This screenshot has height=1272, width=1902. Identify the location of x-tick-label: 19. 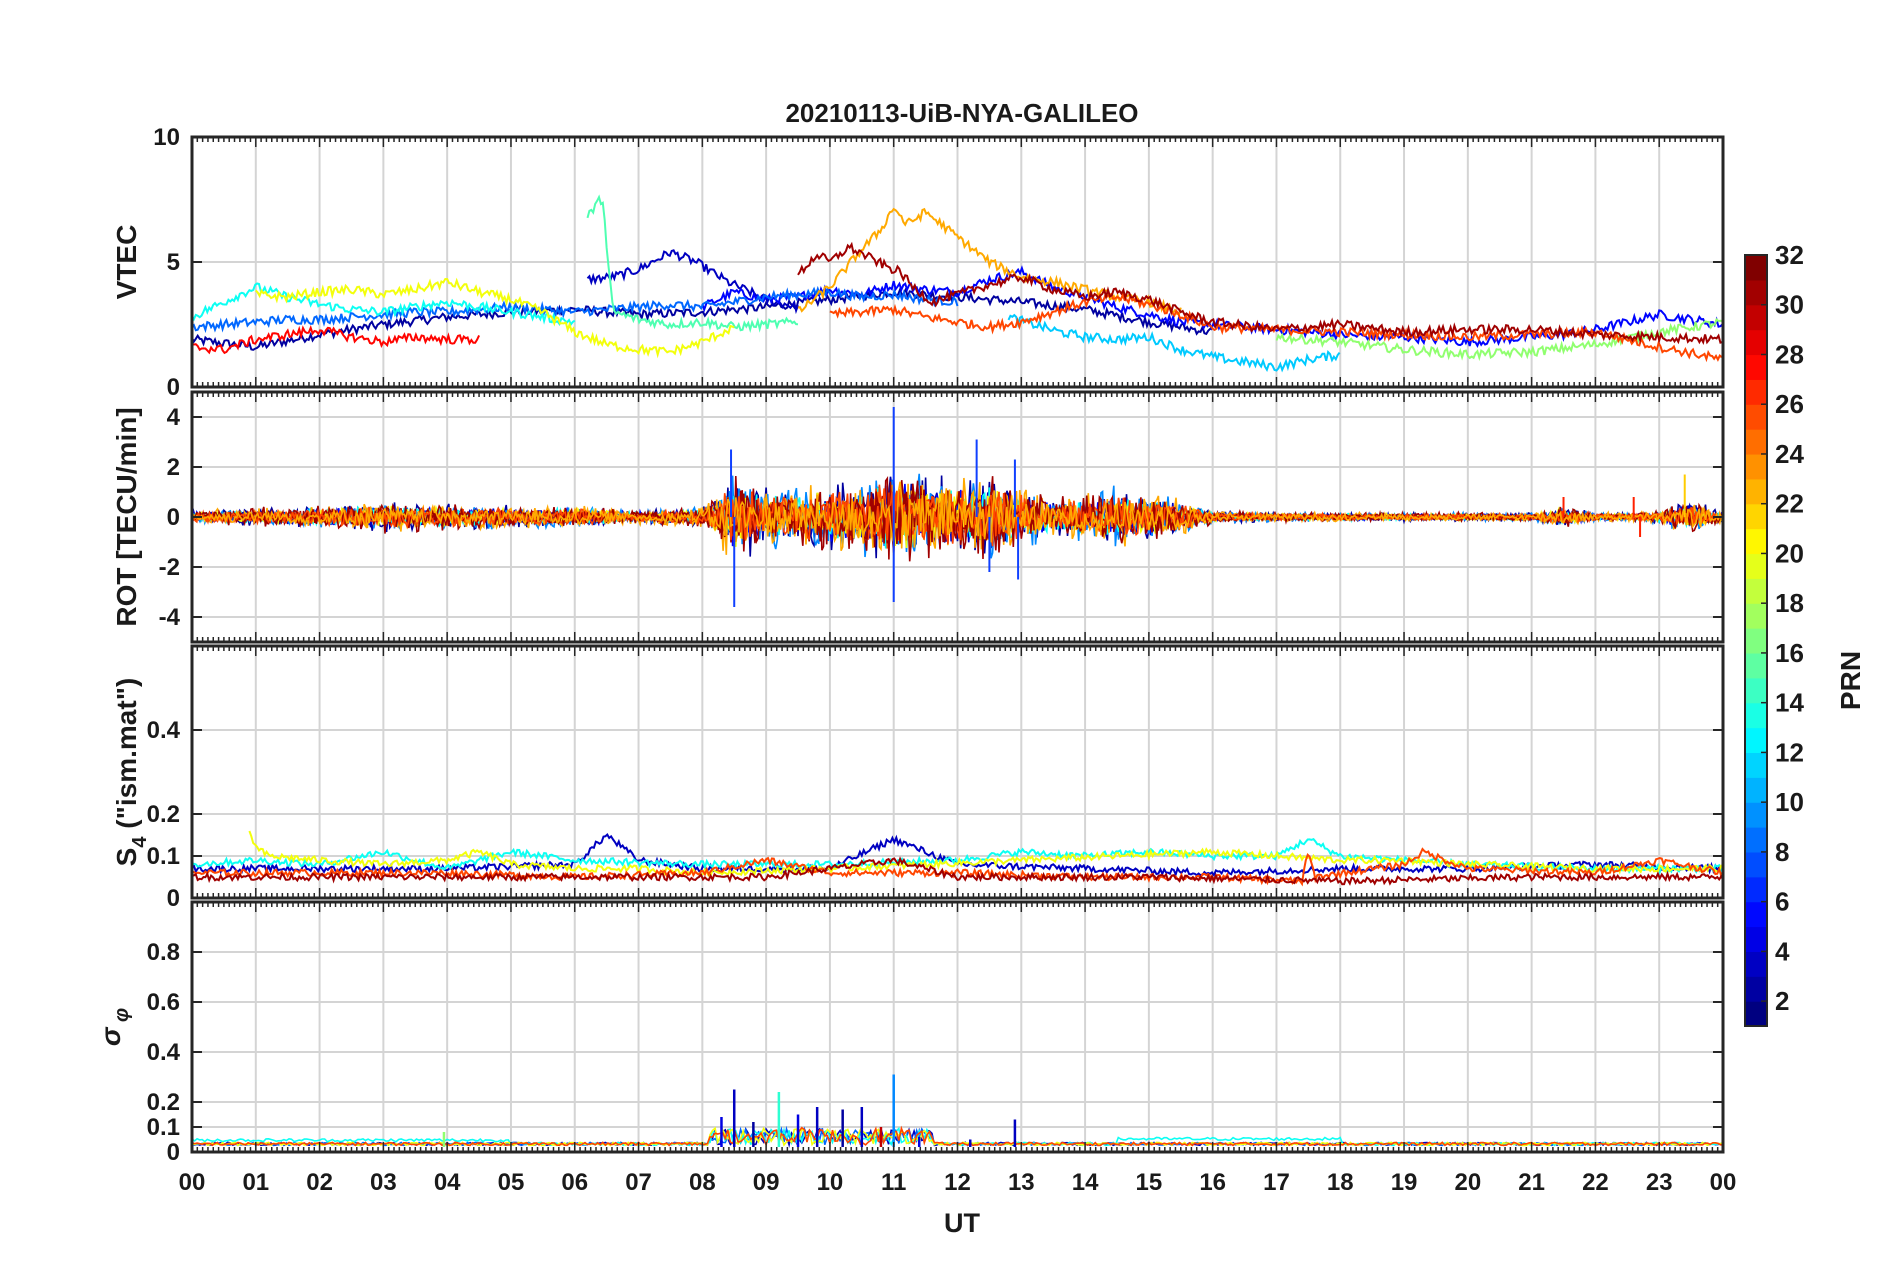
(1404, 1182).